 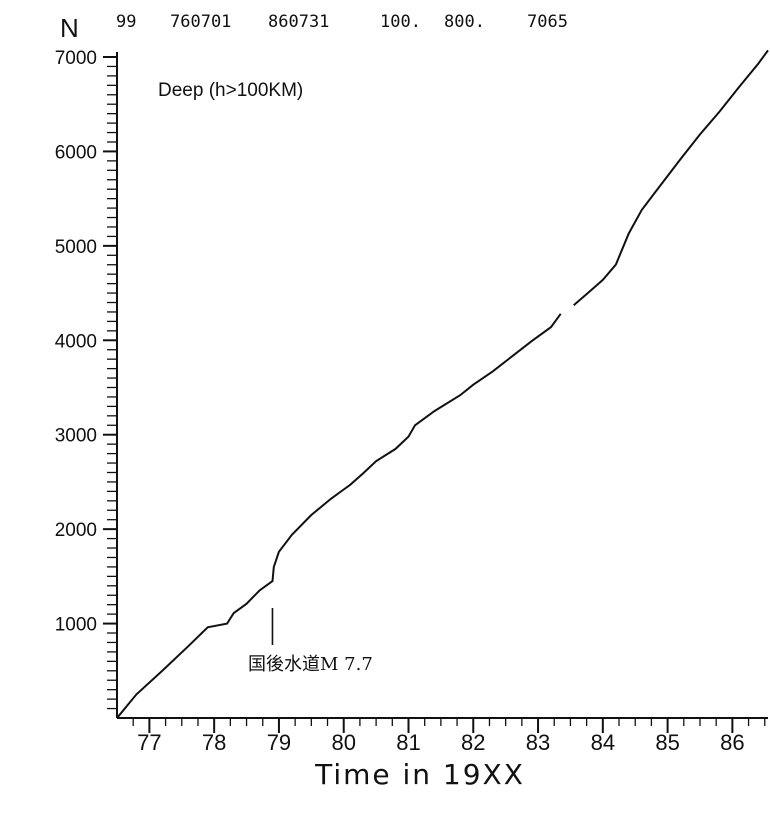 What do you see at coordinates (473, 742) in the screenshot?
I see `x-tick-label: 82` at bounding box center [473, 742].